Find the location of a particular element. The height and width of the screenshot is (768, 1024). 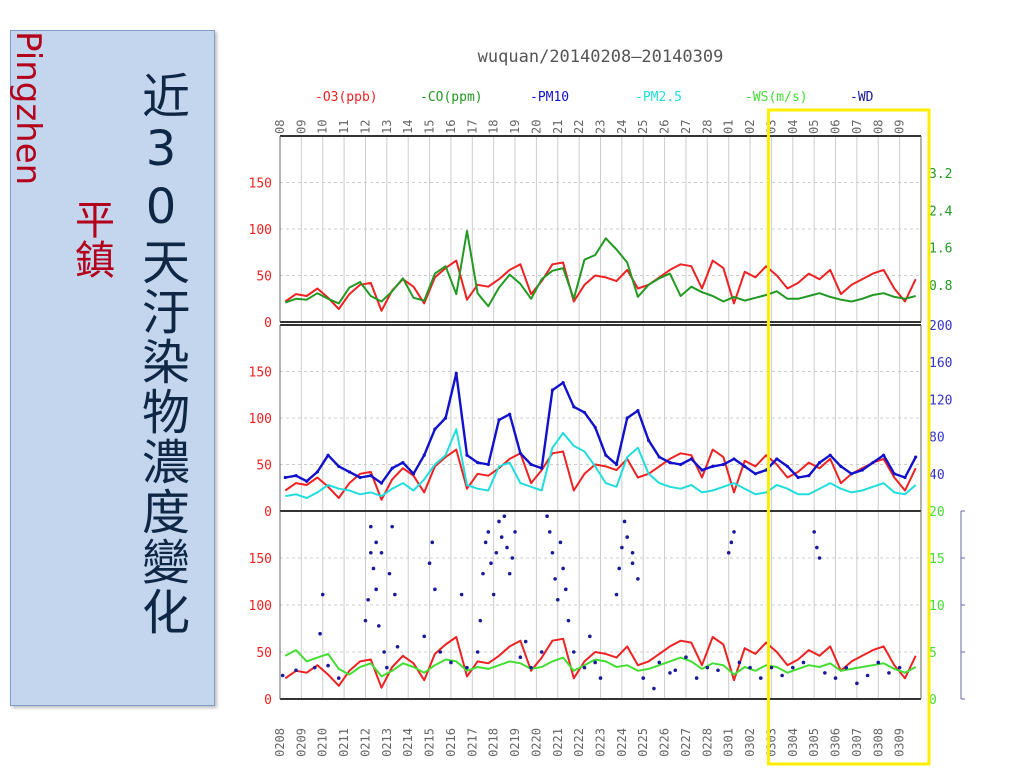

bottom-tick-label: 0219 is located at coordinates (515, 742).